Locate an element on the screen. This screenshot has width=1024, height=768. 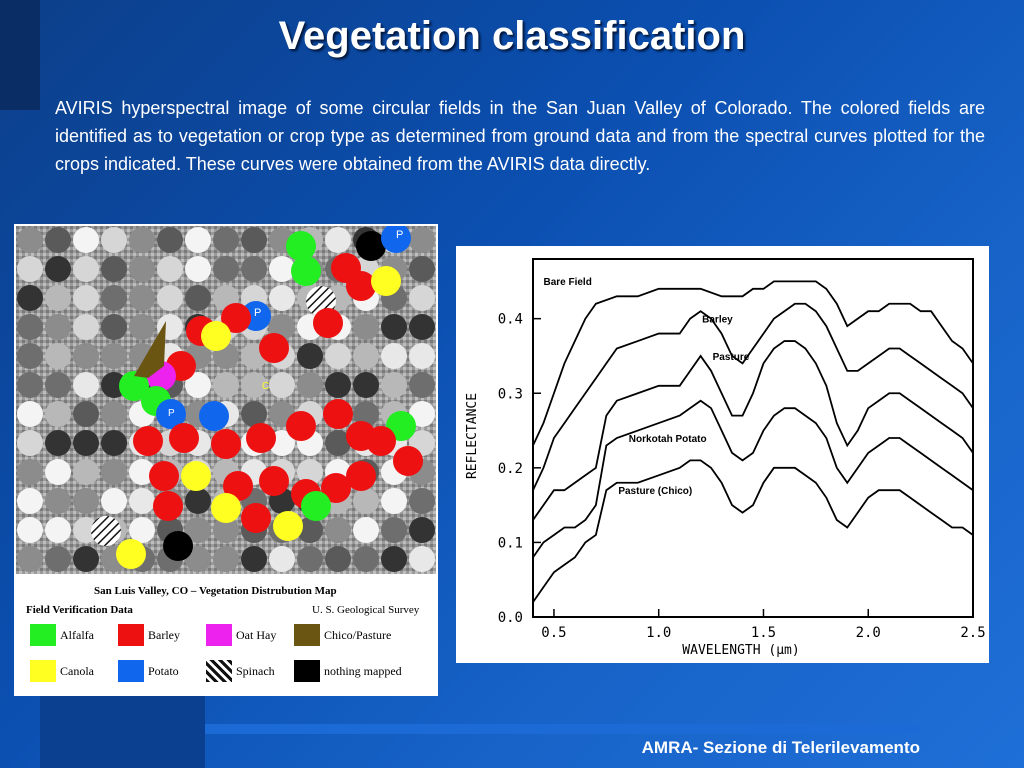
legend-item-potato: Potato is located at coordinates (148, 671).